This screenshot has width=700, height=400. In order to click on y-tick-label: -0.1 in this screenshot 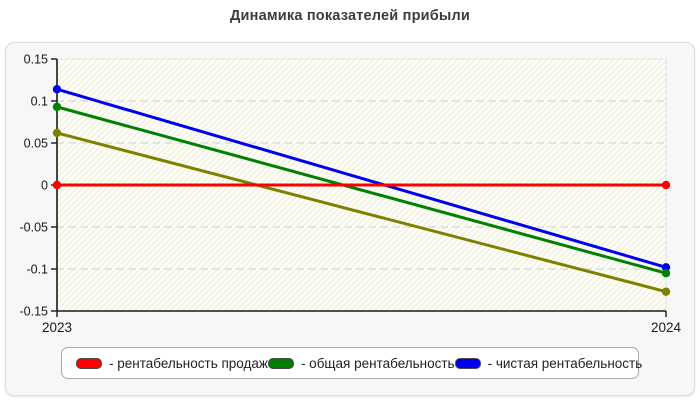, I will do `click(37, 270)`.